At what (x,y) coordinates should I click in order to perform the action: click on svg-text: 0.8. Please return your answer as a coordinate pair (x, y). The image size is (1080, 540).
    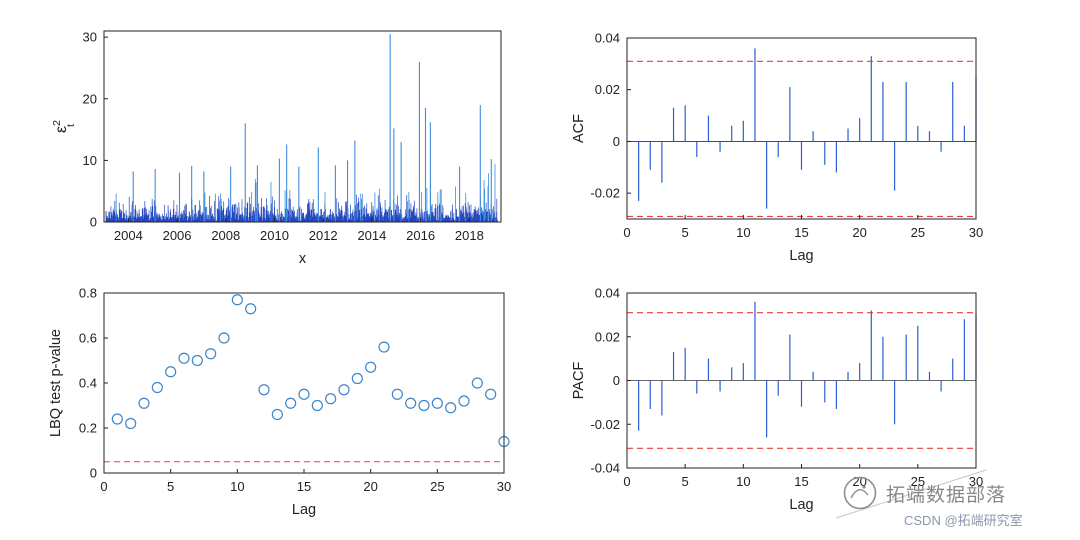
    Looking at the image, I should click on (88, 293).